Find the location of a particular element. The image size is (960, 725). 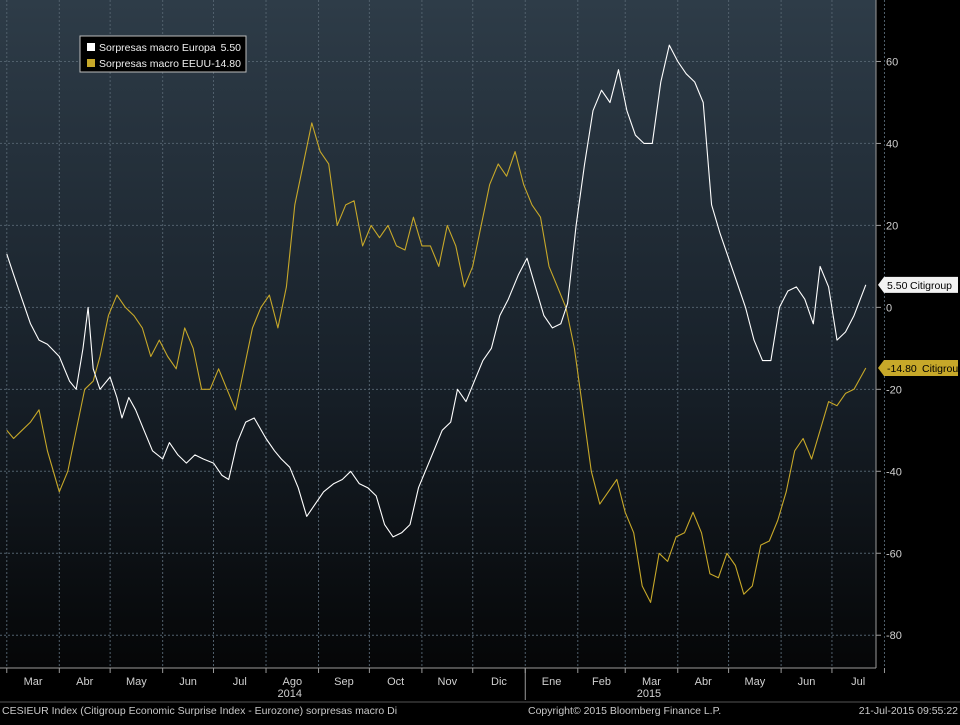

tag-europa-value: 5.50 is located at coordinates (897, 286).